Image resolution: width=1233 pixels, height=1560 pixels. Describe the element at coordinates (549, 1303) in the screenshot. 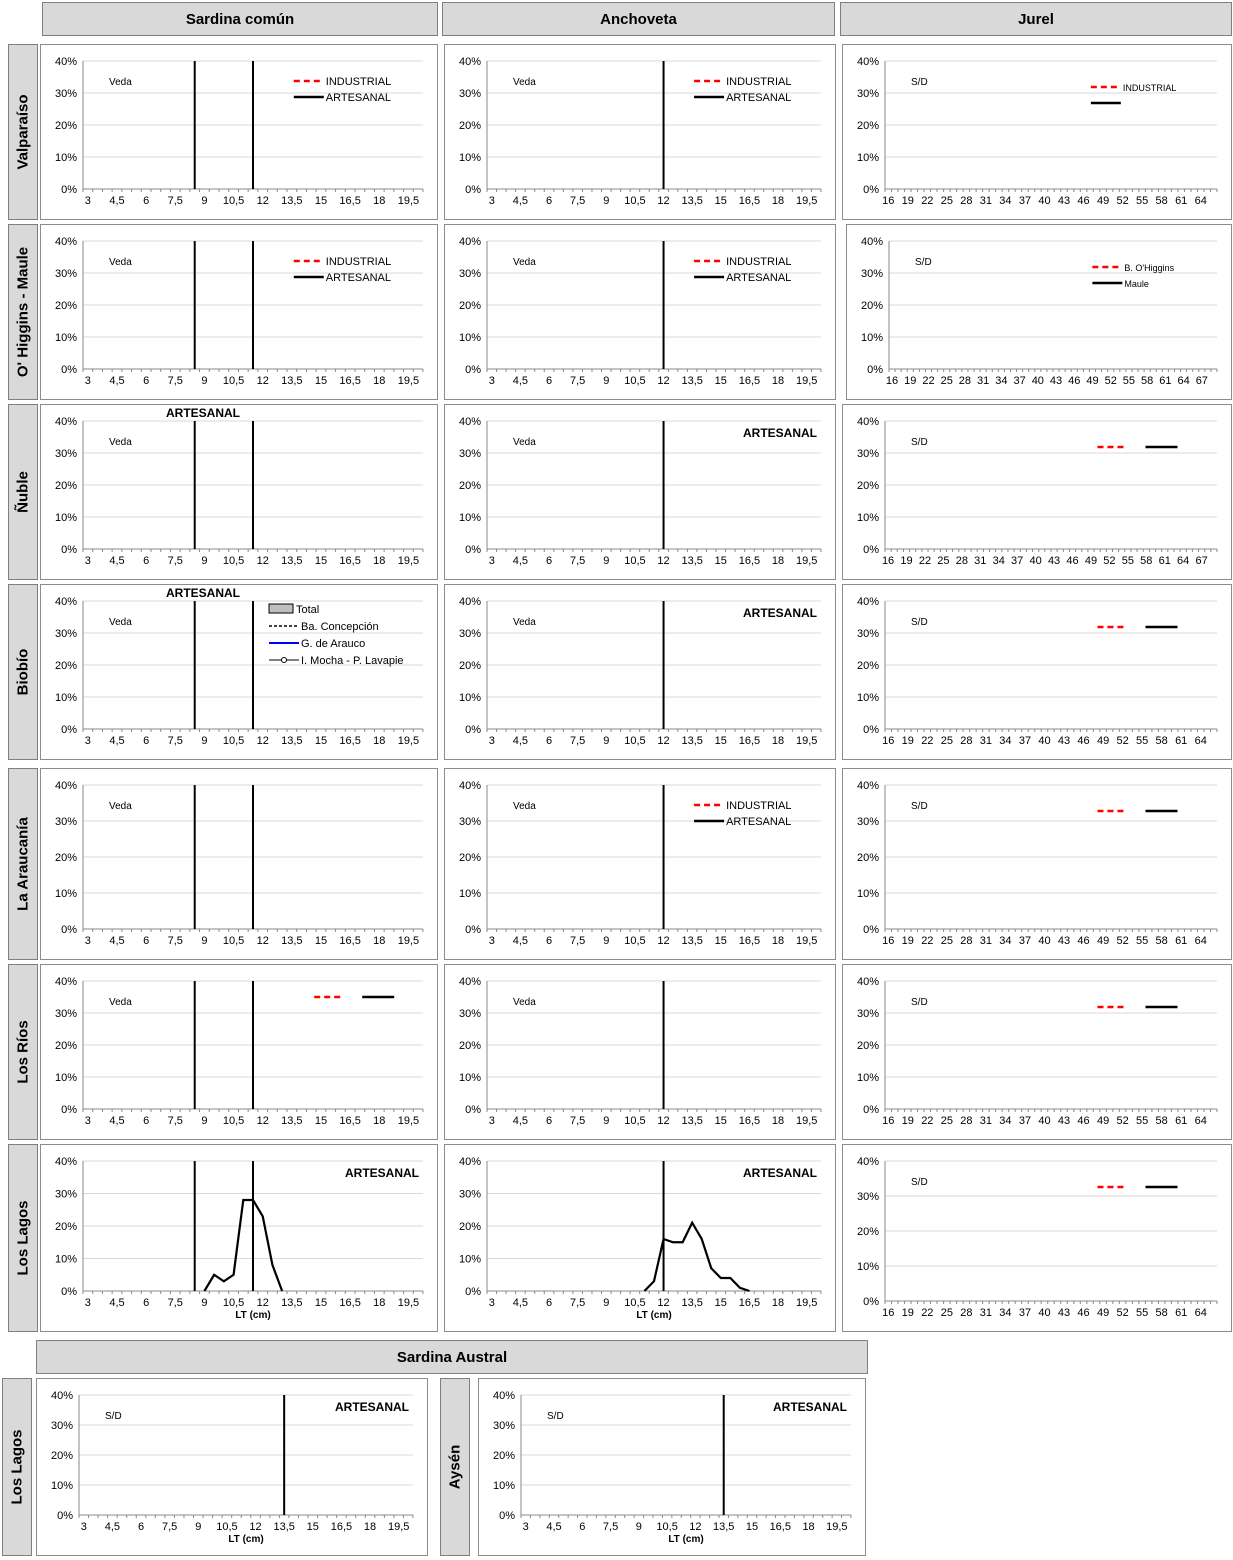

I see `x-tick-label: 6` at that location.